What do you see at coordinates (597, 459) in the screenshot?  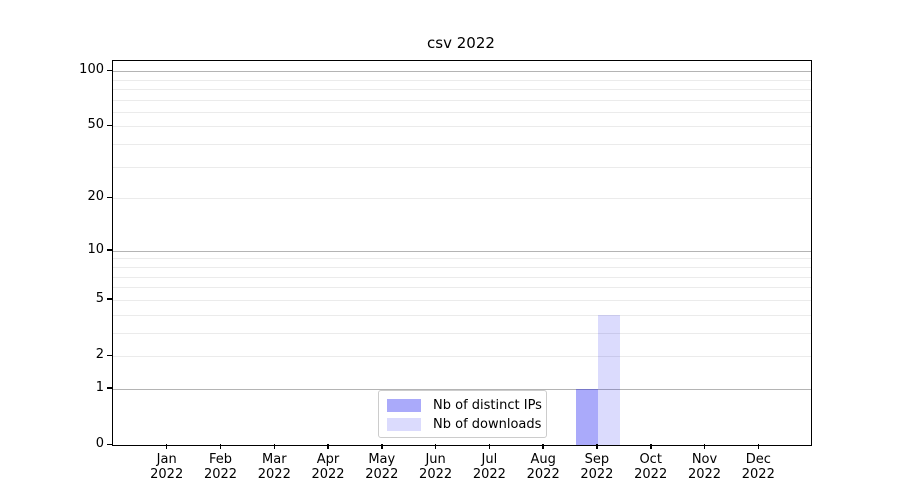 I see `x-tick-month: Sep` at bounding box center [597, 459].